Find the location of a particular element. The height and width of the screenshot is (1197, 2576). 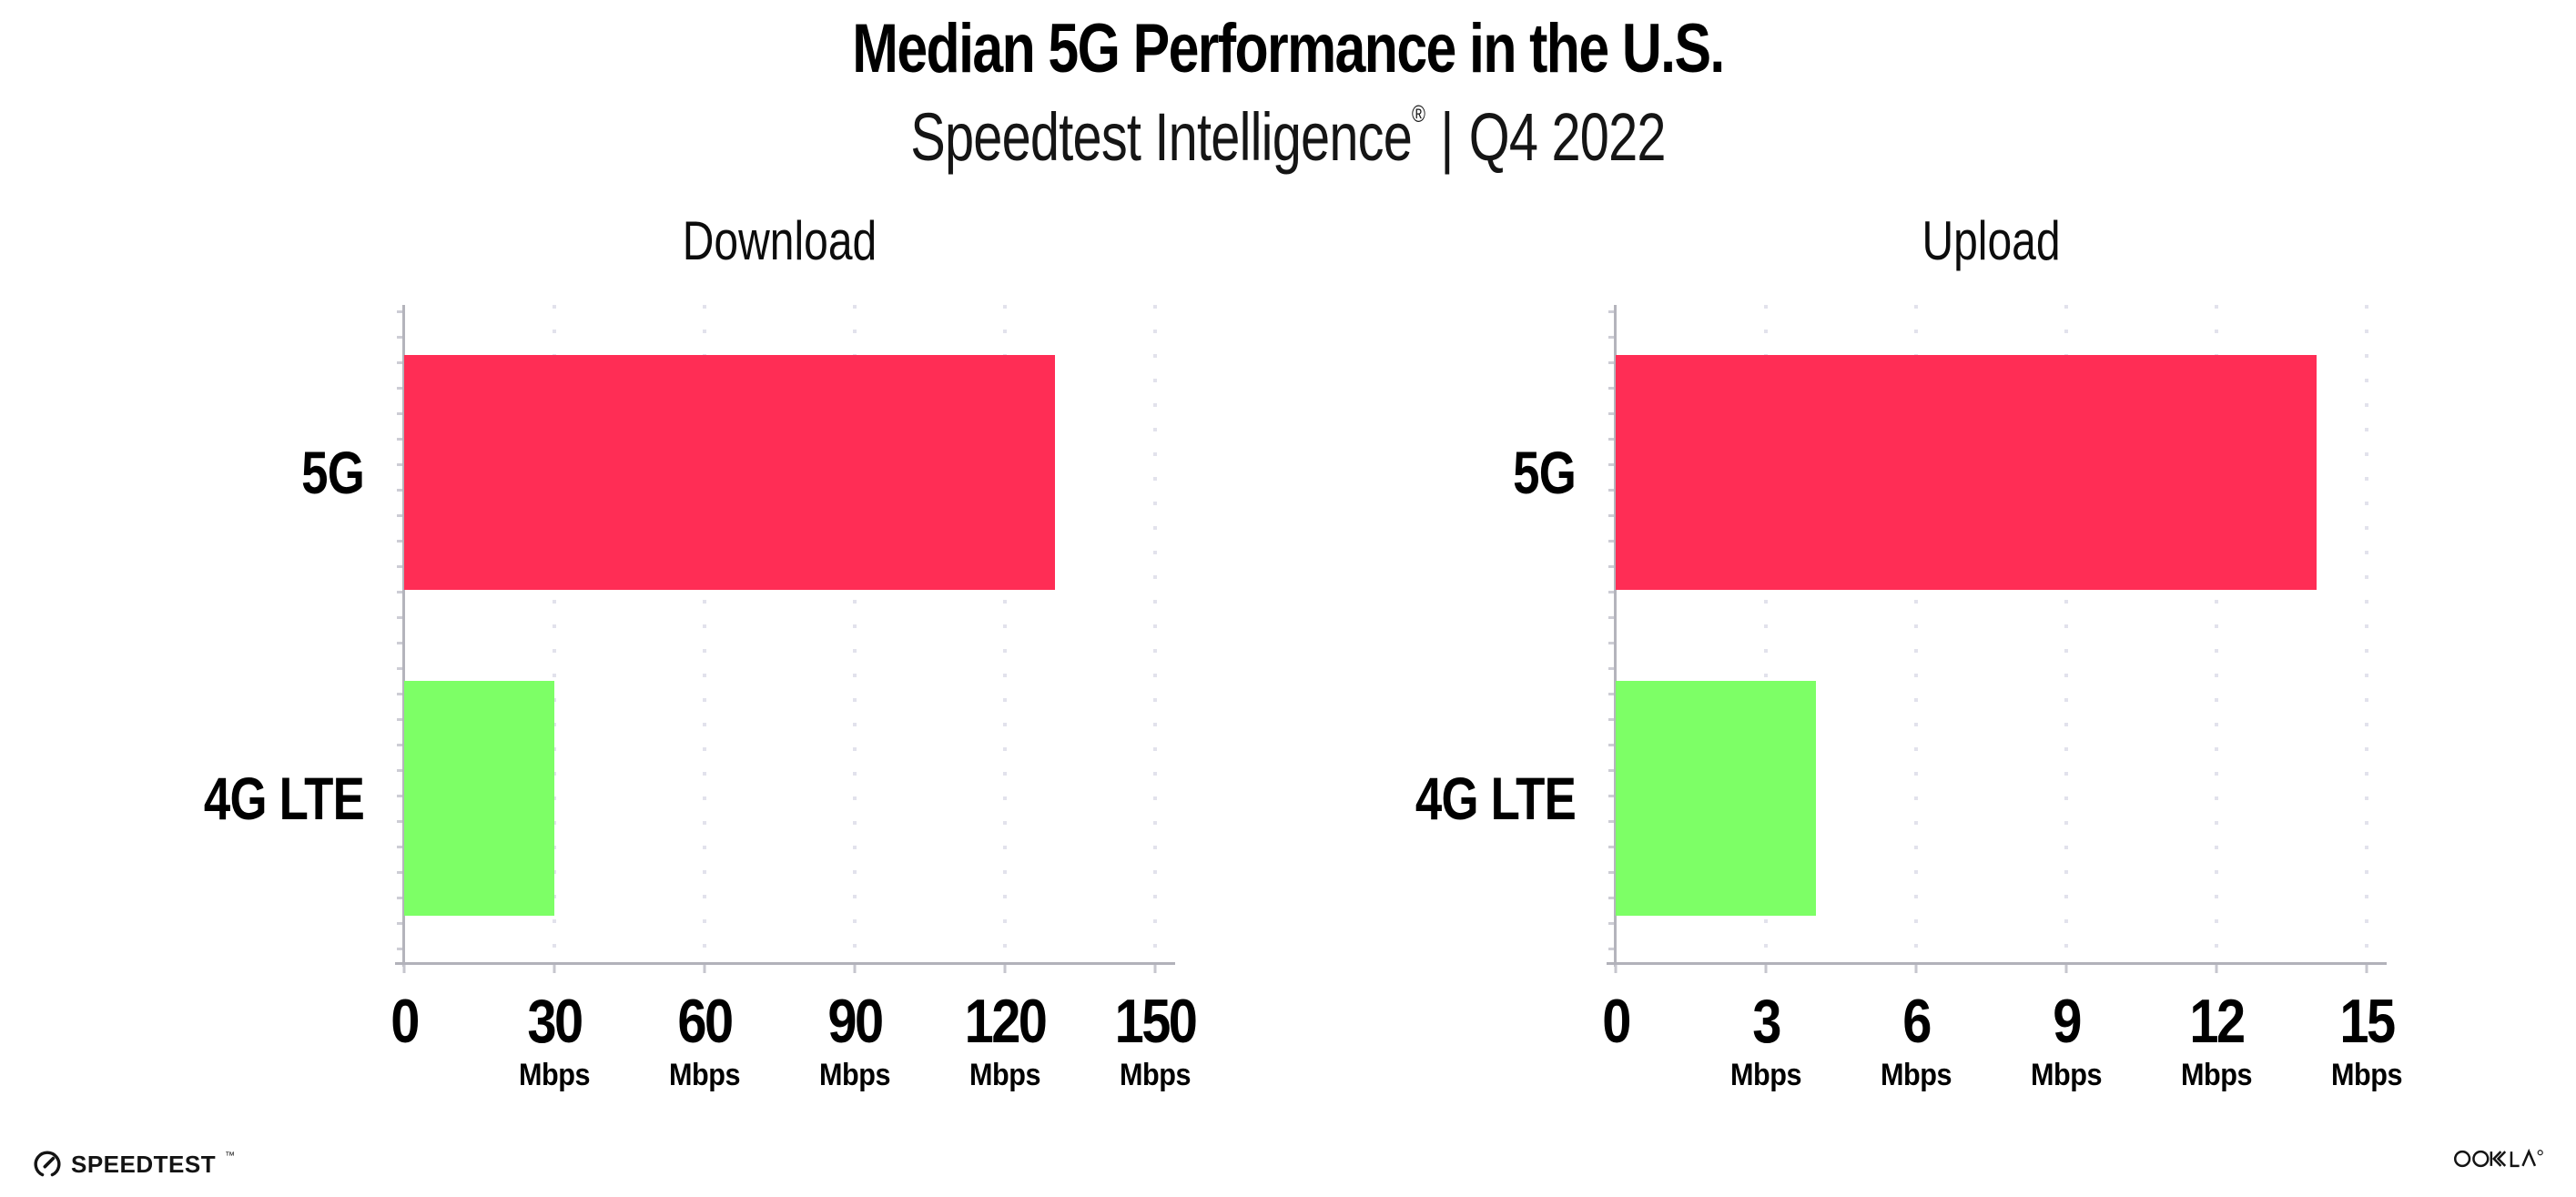

x-tick-150: 150 Mbps is located at coordinates (1155, 1040).